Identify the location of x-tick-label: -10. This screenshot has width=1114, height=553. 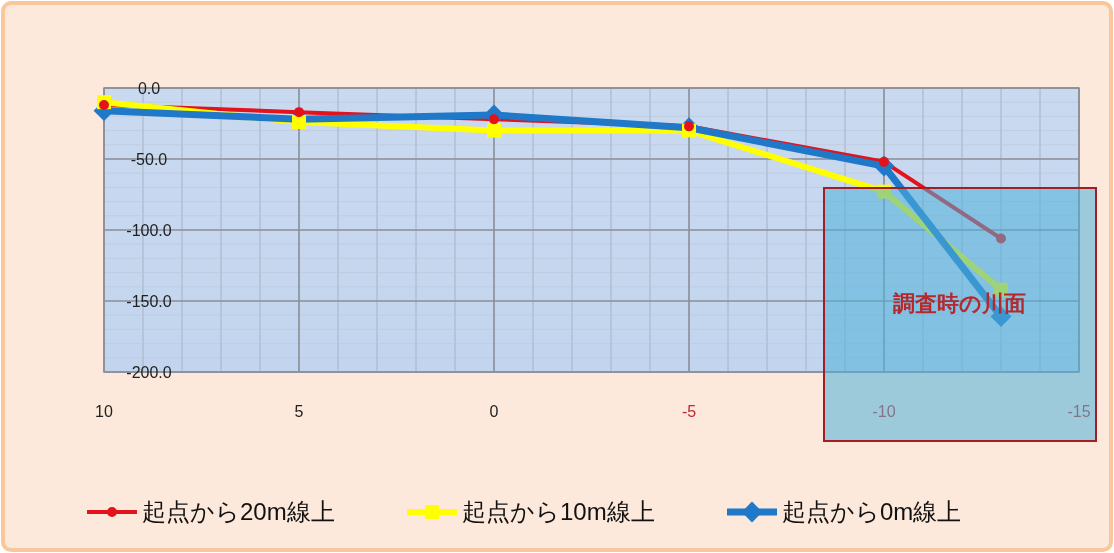
(884, 411).